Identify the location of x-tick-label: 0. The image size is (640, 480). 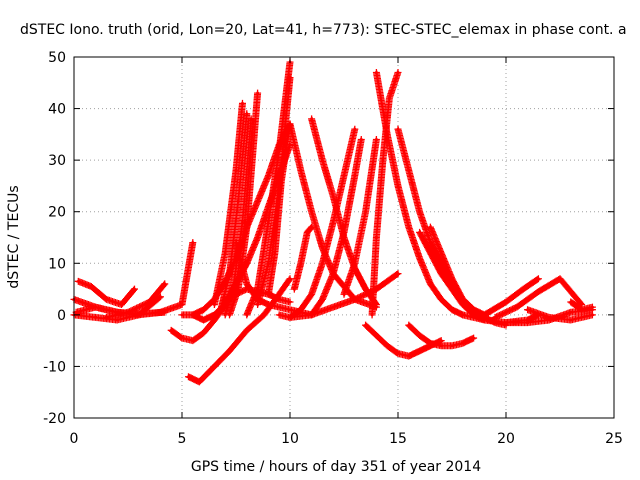
(74, 439).